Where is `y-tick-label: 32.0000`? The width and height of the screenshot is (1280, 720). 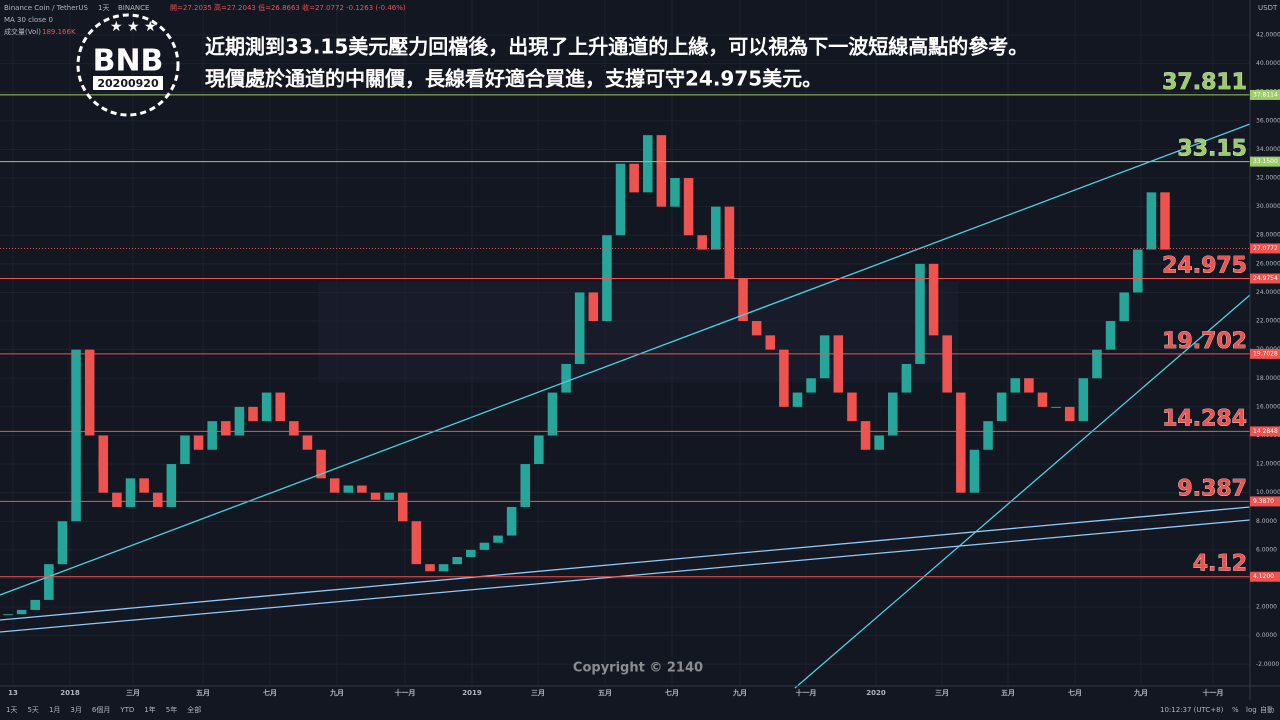
y-tick-label: 32.0000 is located at coordinates (1268, 178).